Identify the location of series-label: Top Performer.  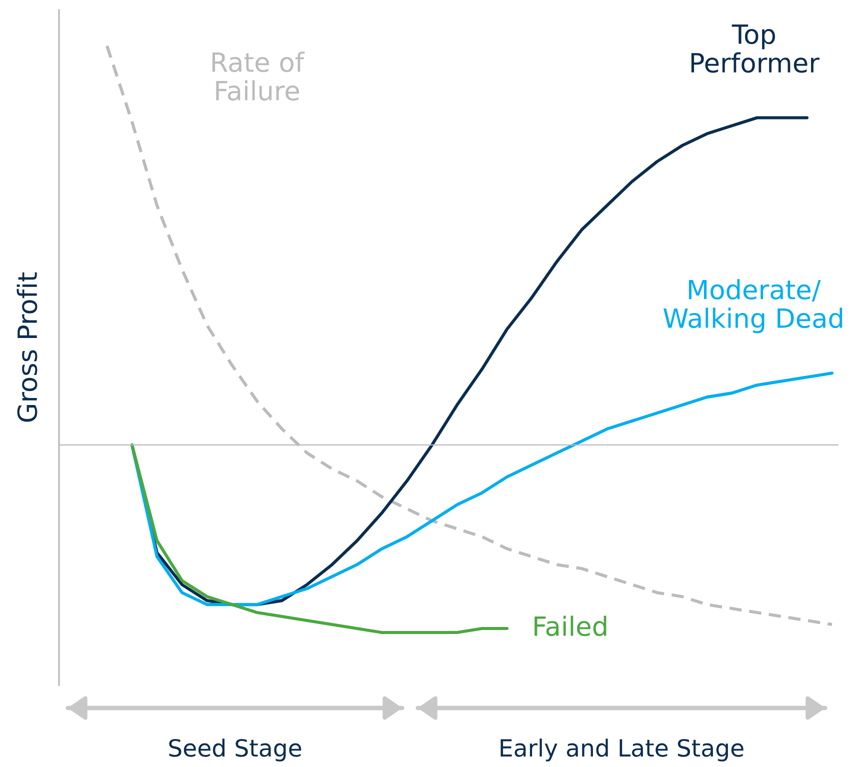
(755, 48).